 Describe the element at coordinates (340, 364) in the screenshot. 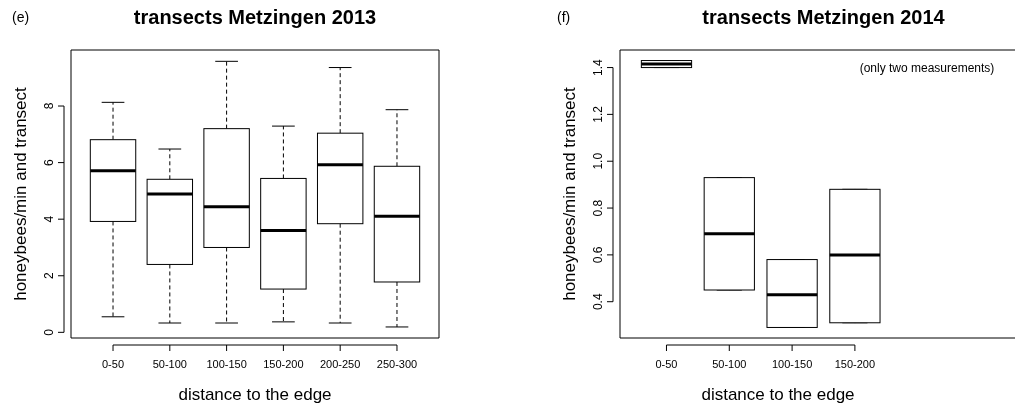

I see `x-tick-label: 200-250` at that location.